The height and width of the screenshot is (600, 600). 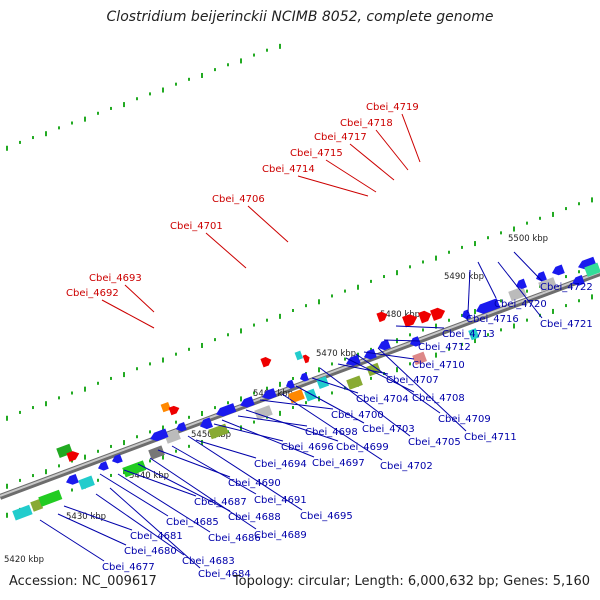 I want to click on scale-label: 5440 kbp, so click(x=149, y=476).